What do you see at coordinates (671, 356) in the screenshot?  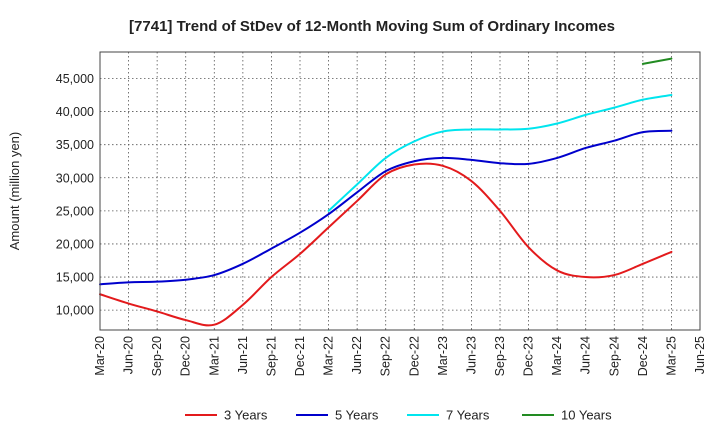 I see `x-tick-label: Mar-25` at bounding box center [671, 356].